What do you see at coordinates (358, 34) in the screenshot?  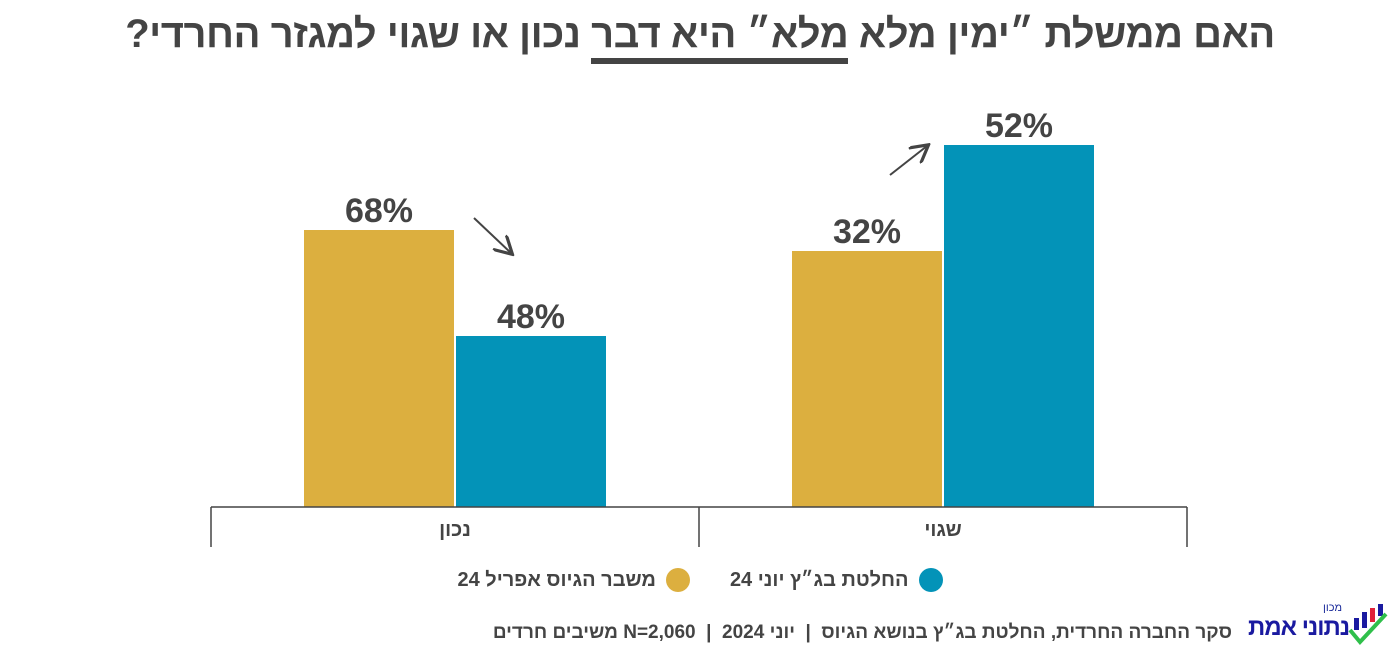 I see `title-part-2: נכון או שגוי למגזר החרדי?` at bounding box center [358, 34].